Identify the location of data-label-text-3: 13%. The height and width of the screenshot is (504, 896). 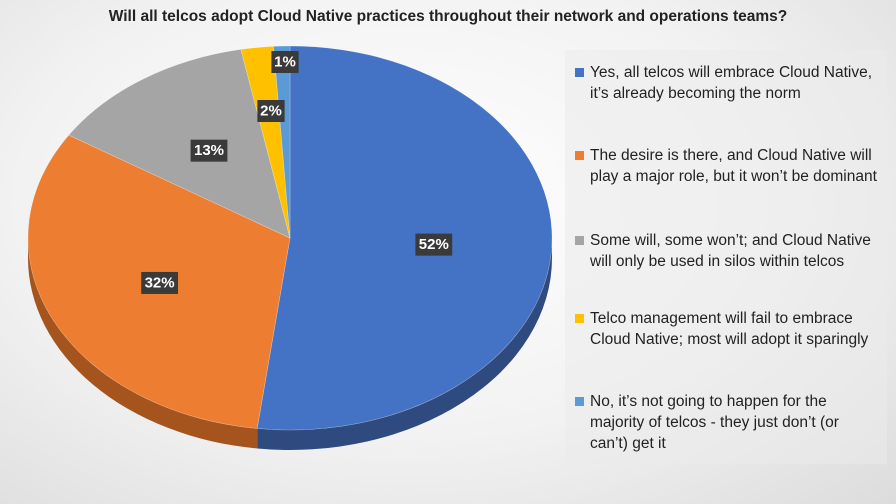
(209, 150).